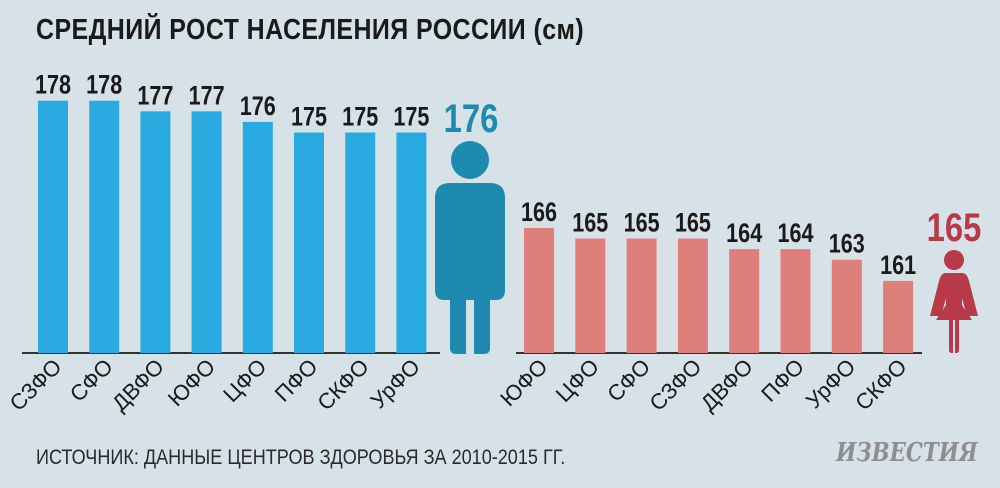  What do you see at coordinates (782, 380) in the screenshot?
I see `women-category-label-6: ПФО` at bounding box center [782, 380].